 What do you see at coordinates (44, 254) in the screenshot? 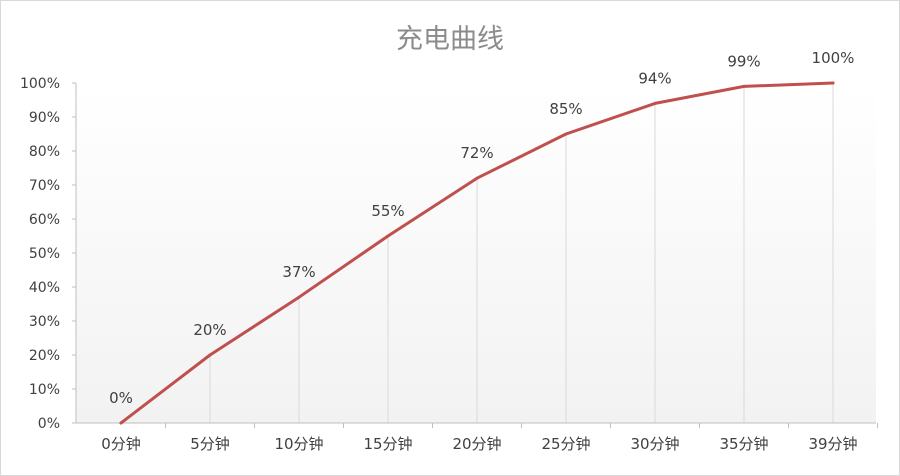
I see `y-tick-label: 50%` at bounding box center [44, 254].